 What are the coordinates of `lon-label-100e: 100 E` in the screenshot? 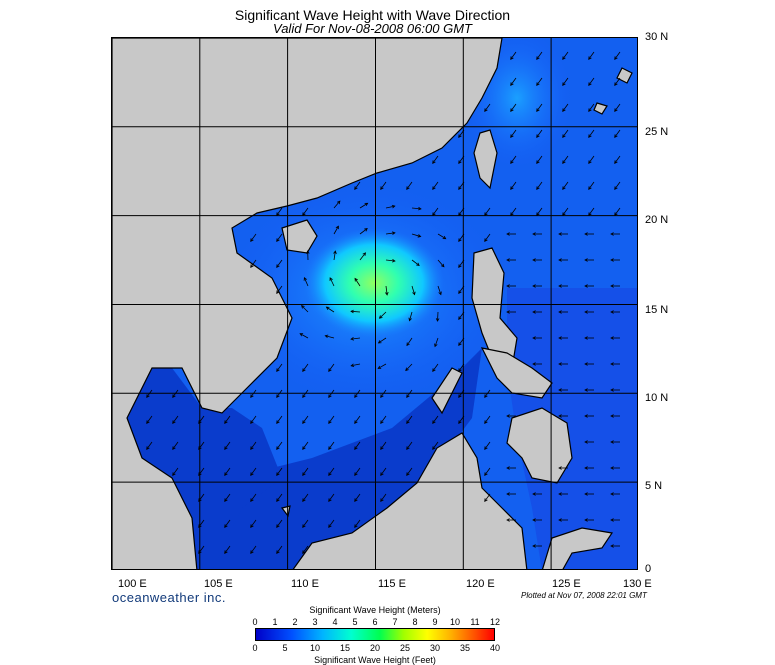 It's located at (132, 584).